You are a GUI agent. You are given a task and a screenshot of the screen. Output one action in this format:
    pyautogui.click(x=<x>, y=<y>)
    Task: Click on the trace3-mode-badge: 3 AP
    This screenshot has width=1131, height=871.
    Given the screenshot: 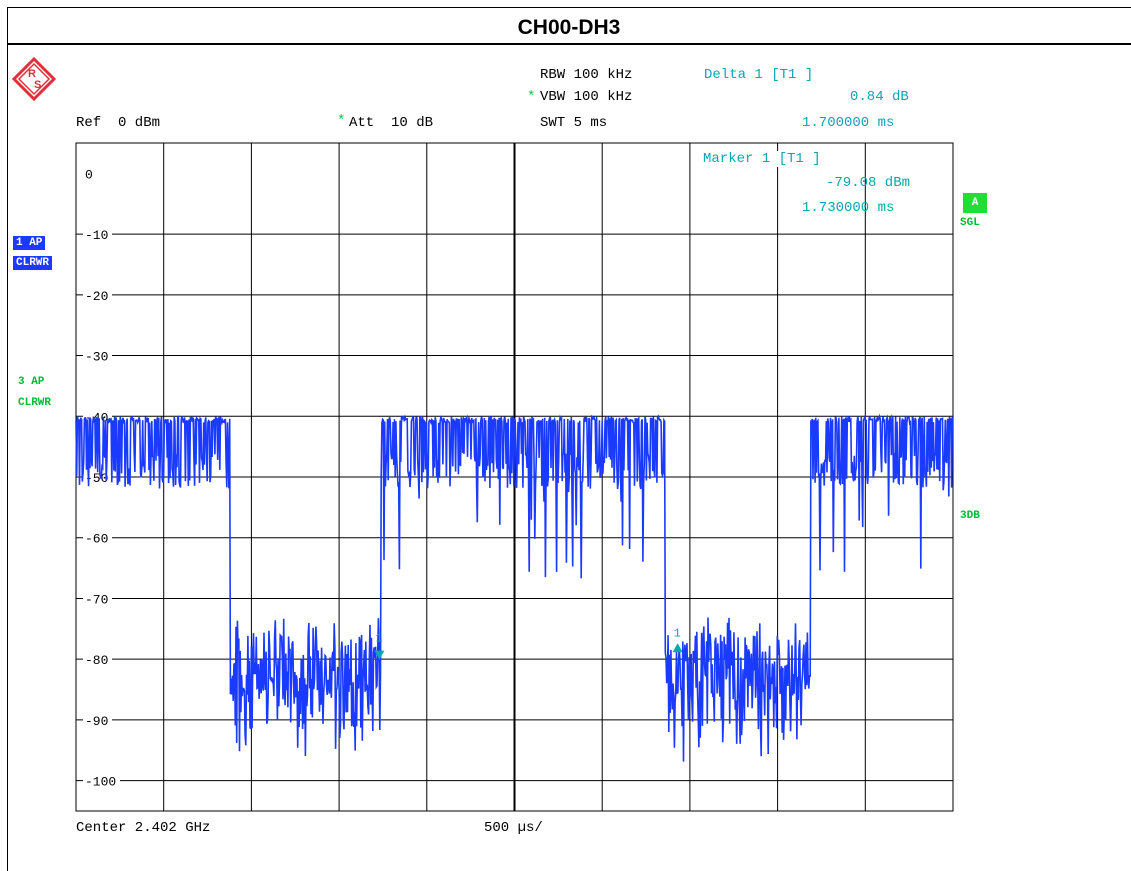 What is the action you would take?
    pyautogui.click(x=31, y=382)
    